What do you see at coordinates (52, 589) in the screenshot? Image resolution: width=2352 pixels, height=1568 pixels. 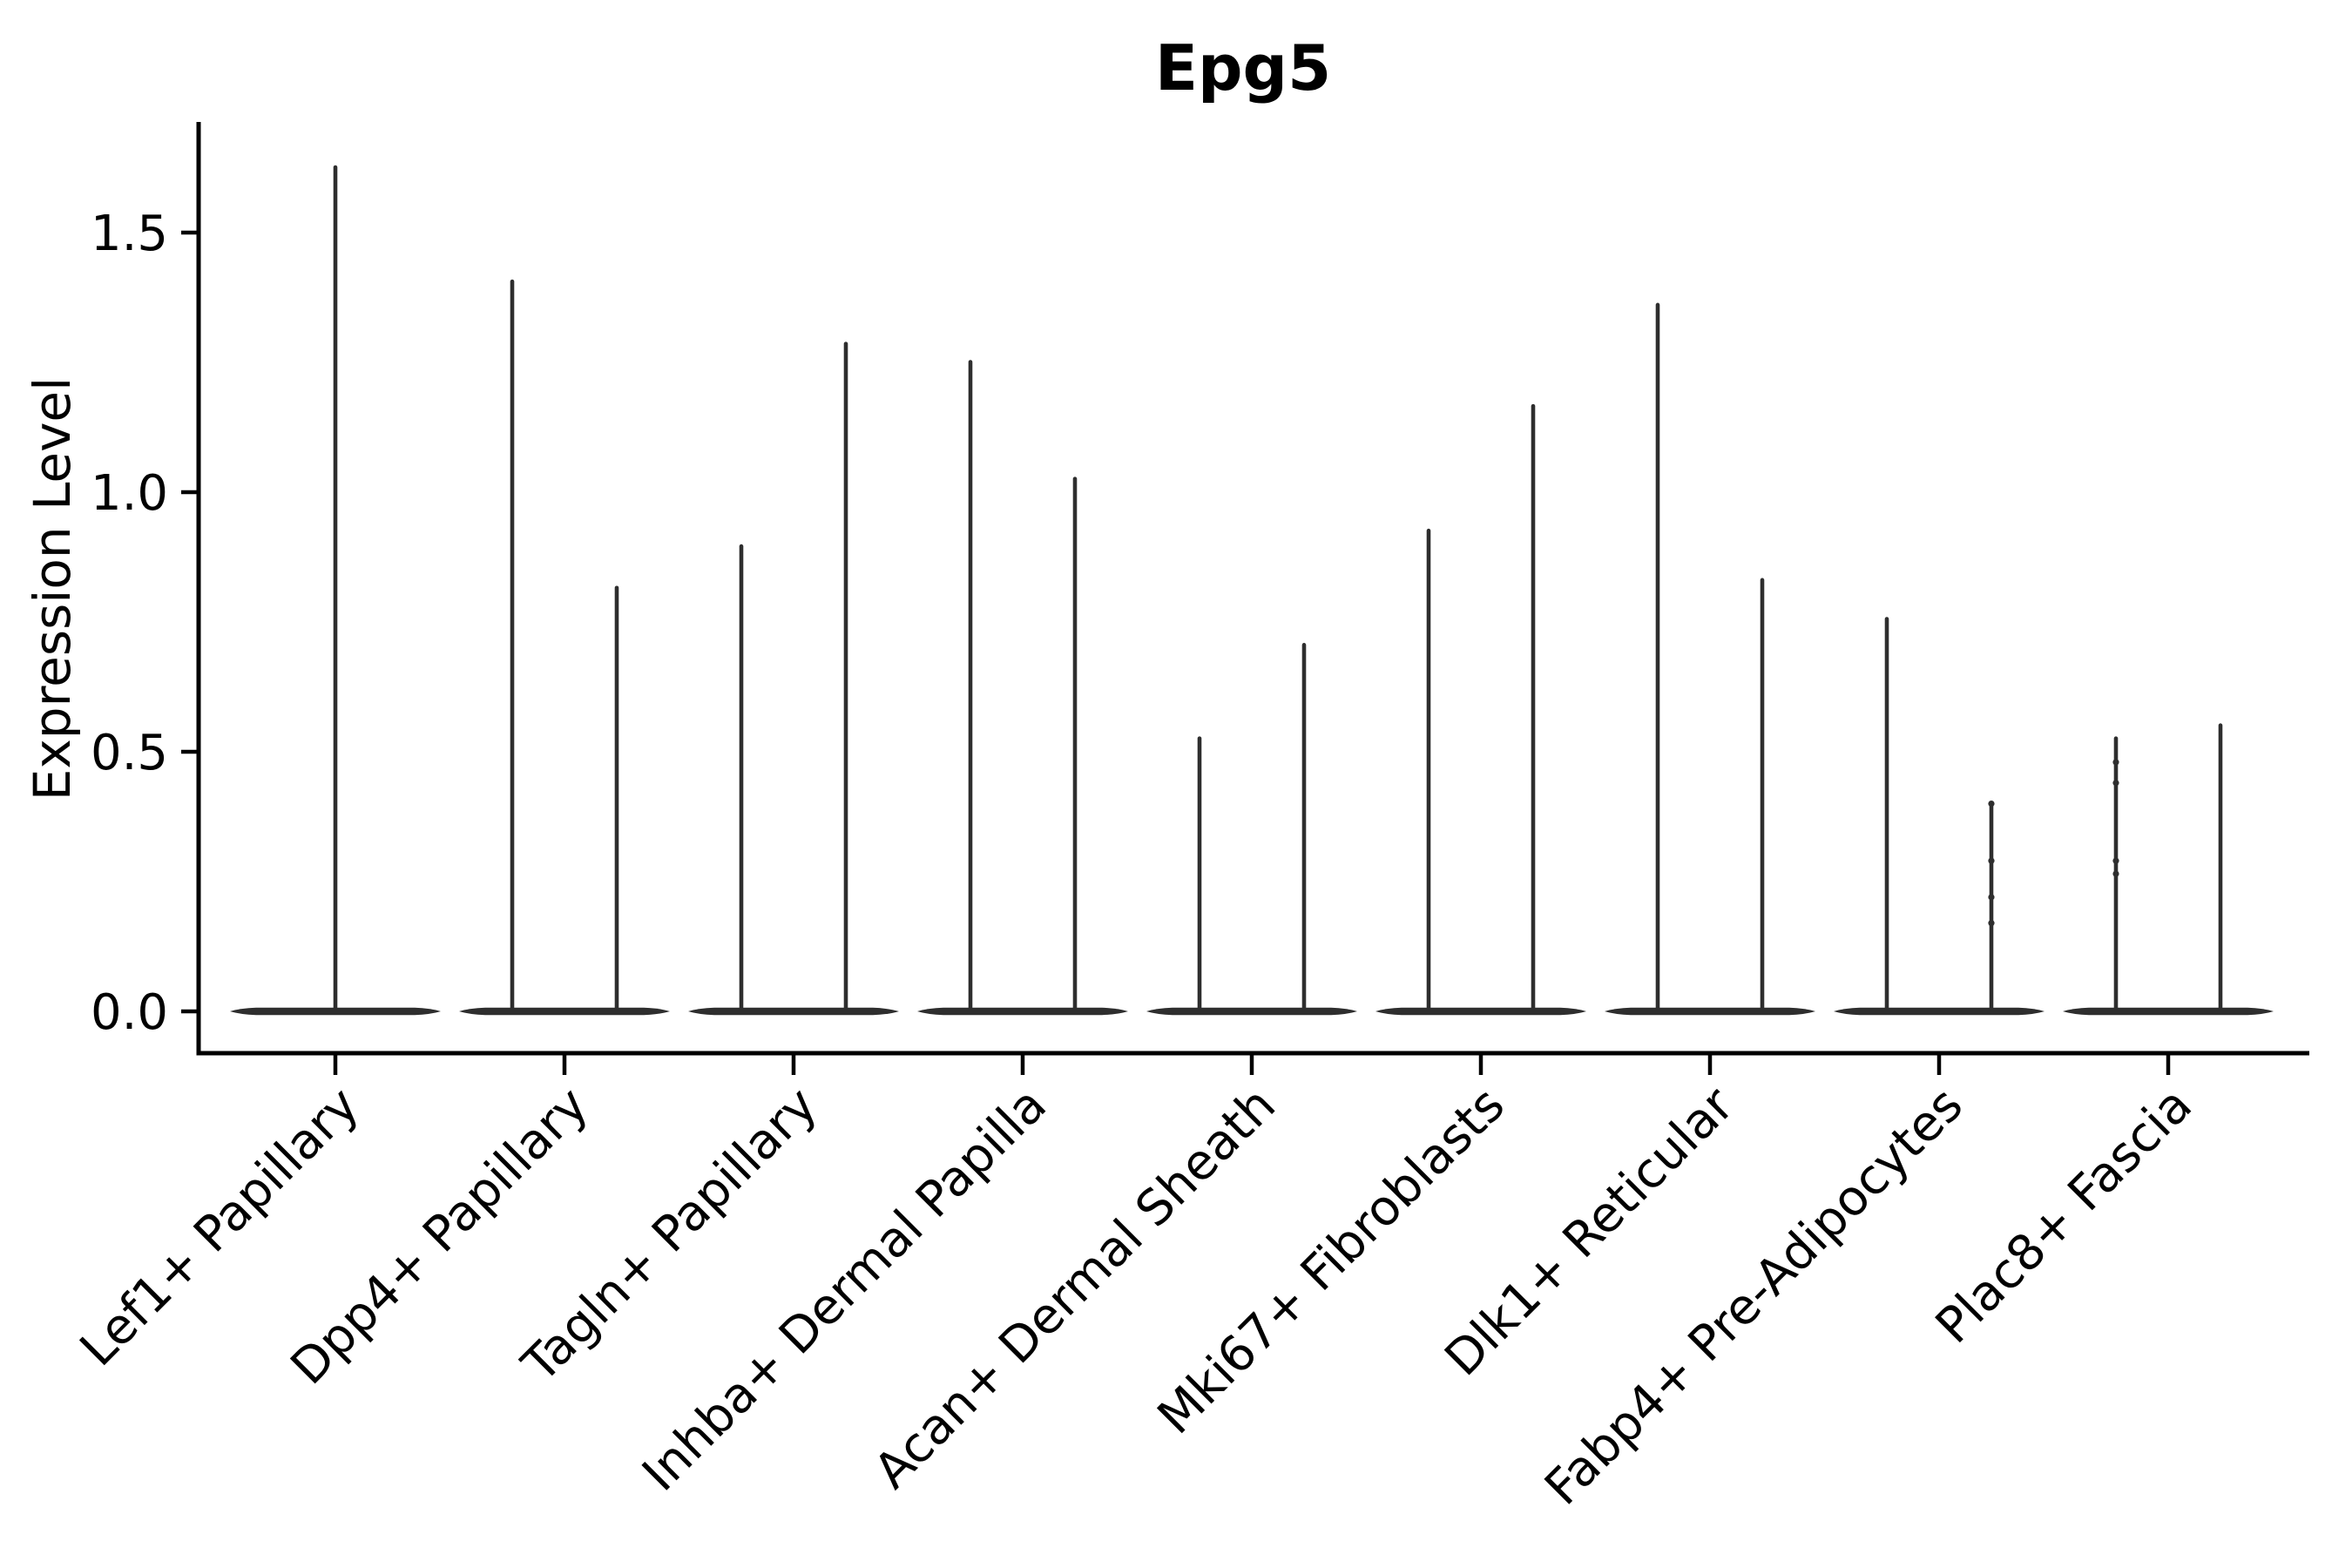 I see `y-axis-label: Expression Level` at bounding box center [52, 589].